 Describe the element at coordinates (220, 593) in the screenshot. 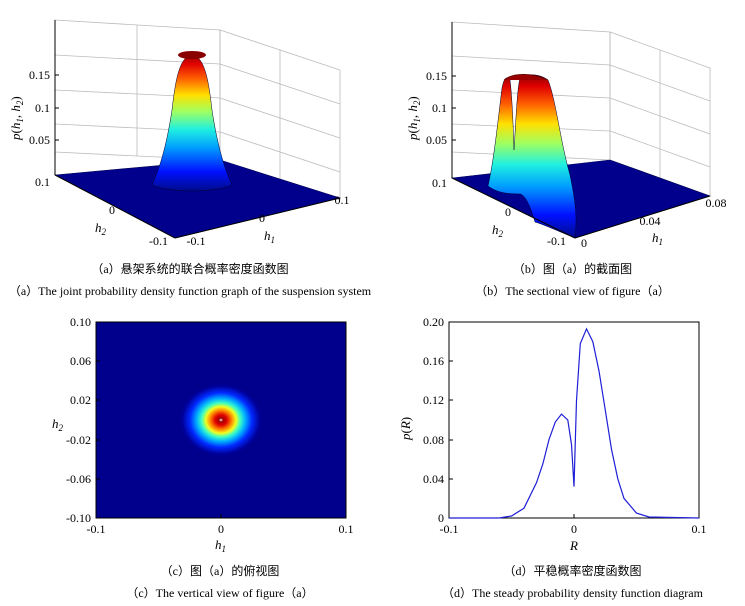

I see `panel-c-caption-en: （c）The vertical view of figure（a）` at that location.